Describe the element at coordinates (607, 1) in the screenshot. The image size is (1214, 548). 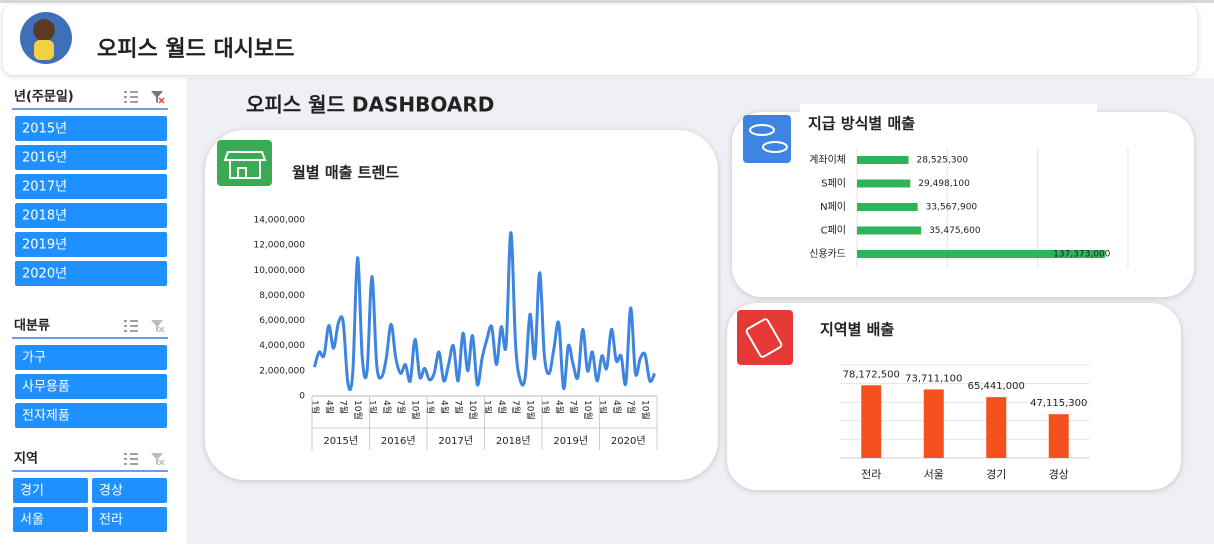
I see `top-strip` at that location.